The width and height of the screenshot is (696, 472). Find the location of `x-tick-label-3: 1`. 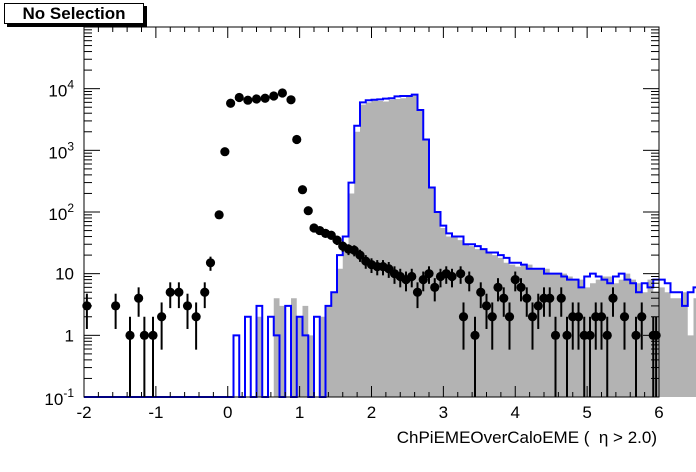

x-tick-label-3: 1 is located at coordinates (299, 412).